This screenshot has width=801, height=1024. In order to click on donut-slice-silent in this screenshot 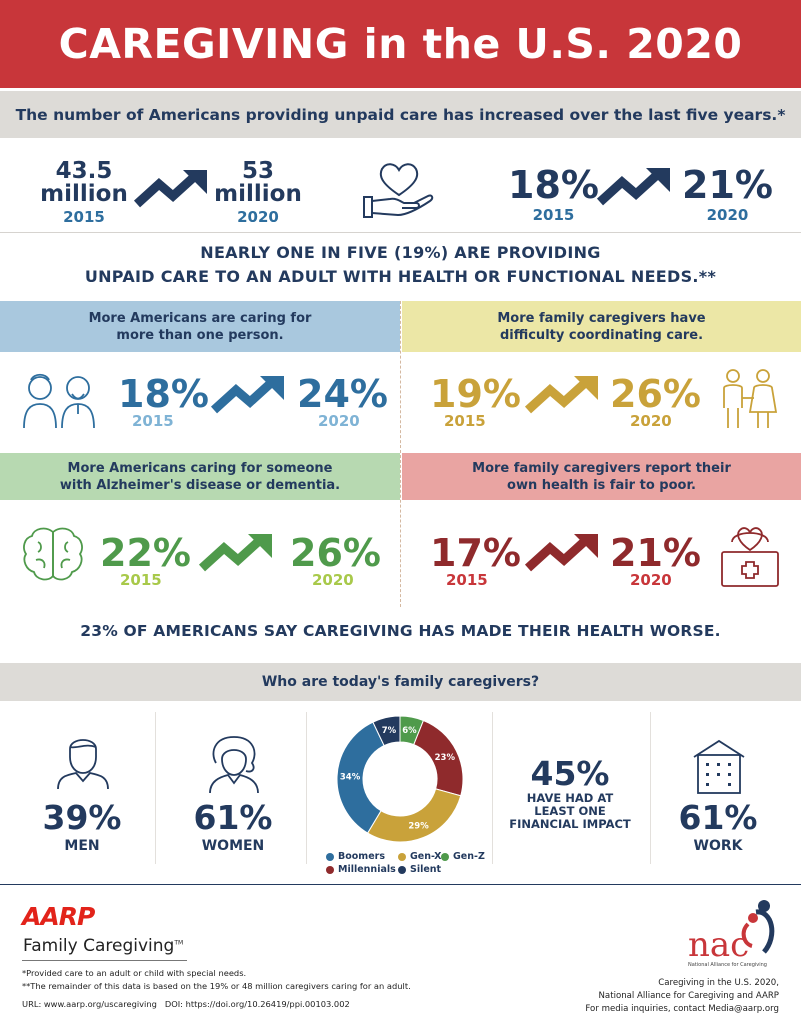, I will do `click(386, 731)`.